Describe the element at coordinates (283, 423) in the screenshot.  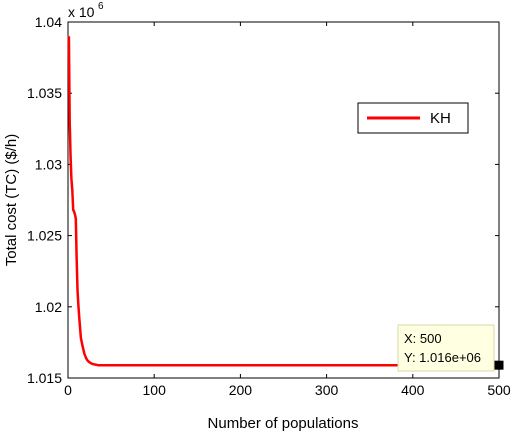
I see `x-axis-label: Number of populations` at that location.